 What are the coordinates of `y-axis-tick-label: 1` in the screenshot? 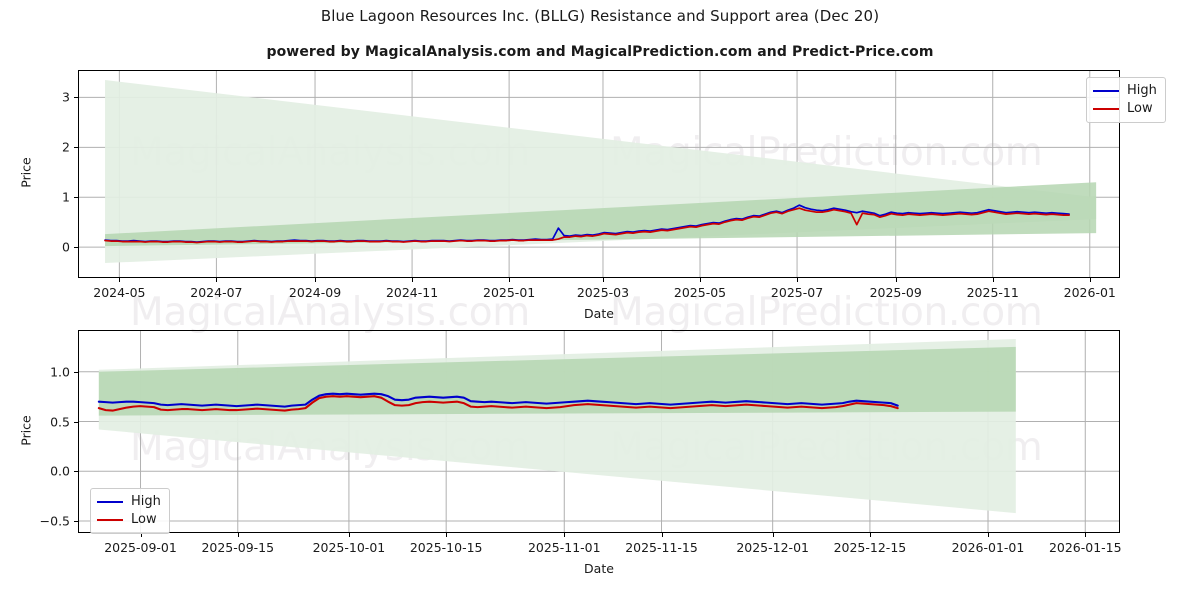 It's located at (66, 197).